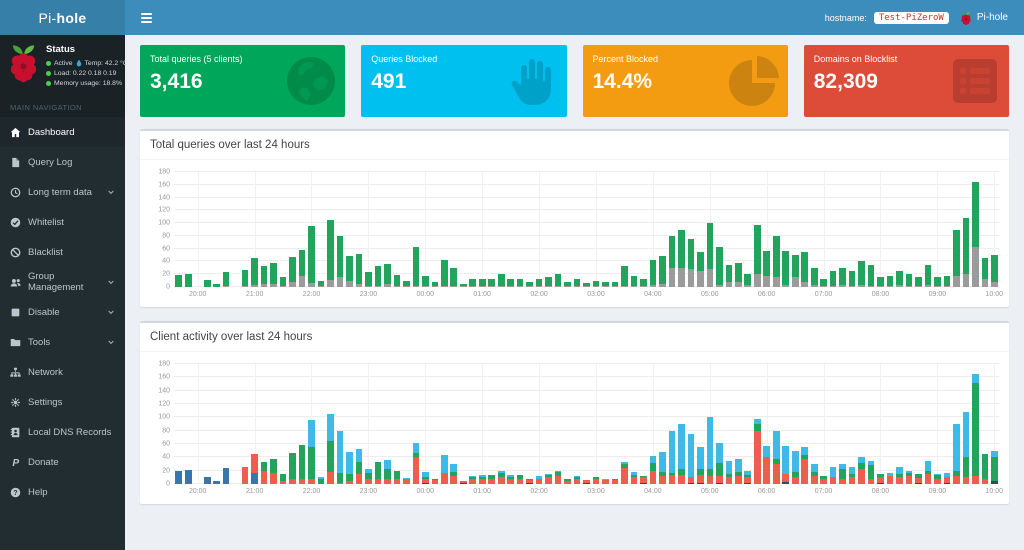  What do you see at coordinates (62, 162) in the screenshot?
I see `sidebar-item-query-log: Query Log` at bounding box center [62, 162].